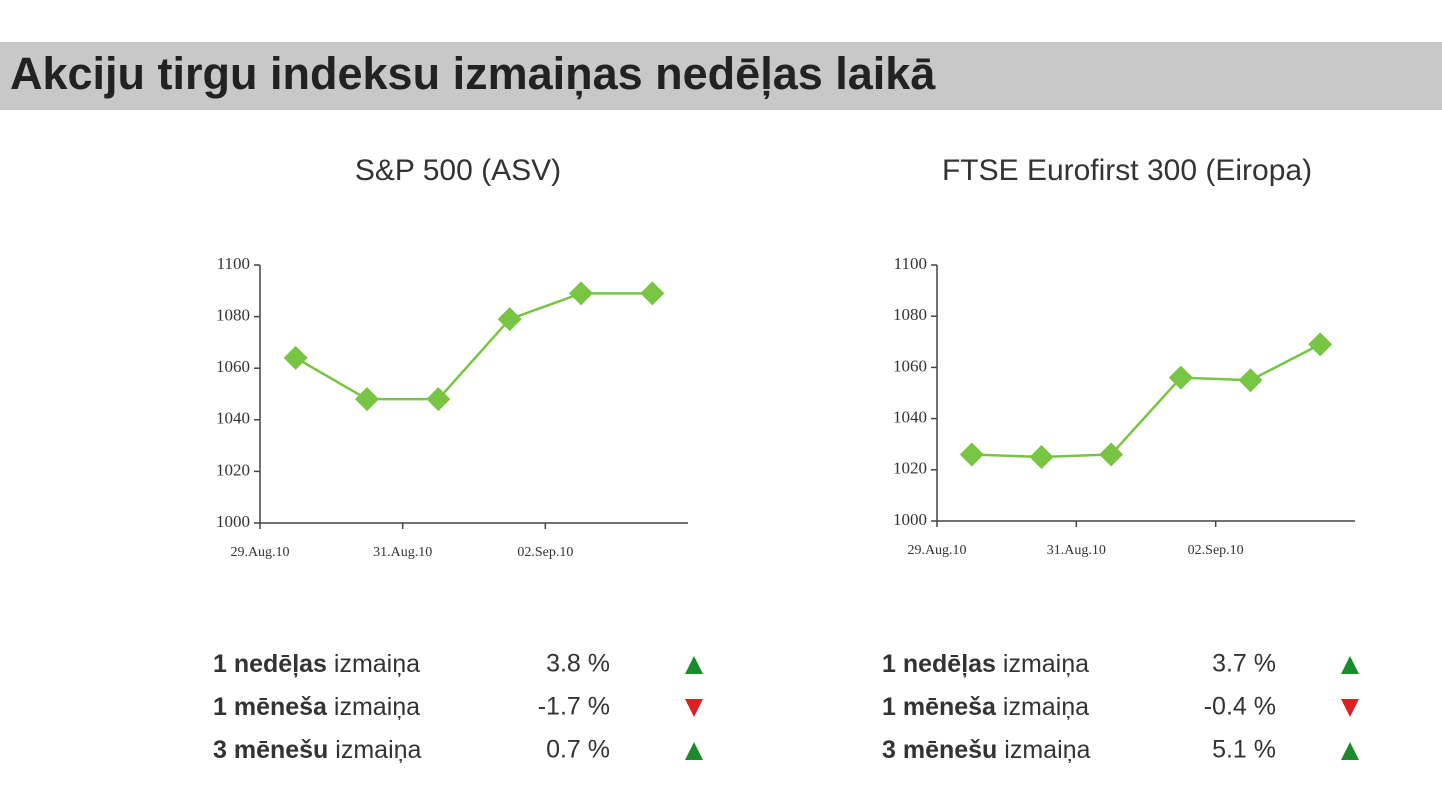 The image size is (1442, 812). What do you see at coordinates (578, 664) in the screenshot?
I see `stat-value: 3.8 %` at bounding box center [578, 664].